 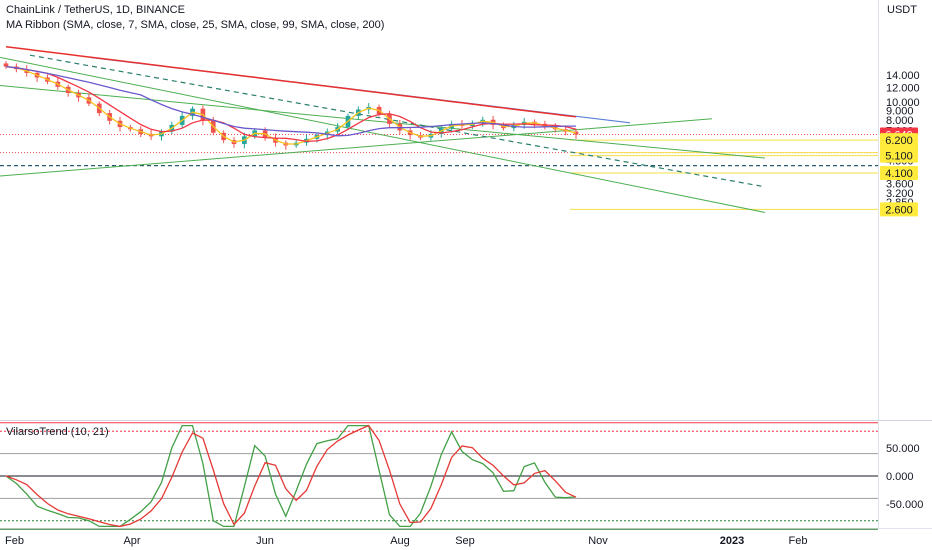 I want to click on ma7-line, so click(x=291, y=105).